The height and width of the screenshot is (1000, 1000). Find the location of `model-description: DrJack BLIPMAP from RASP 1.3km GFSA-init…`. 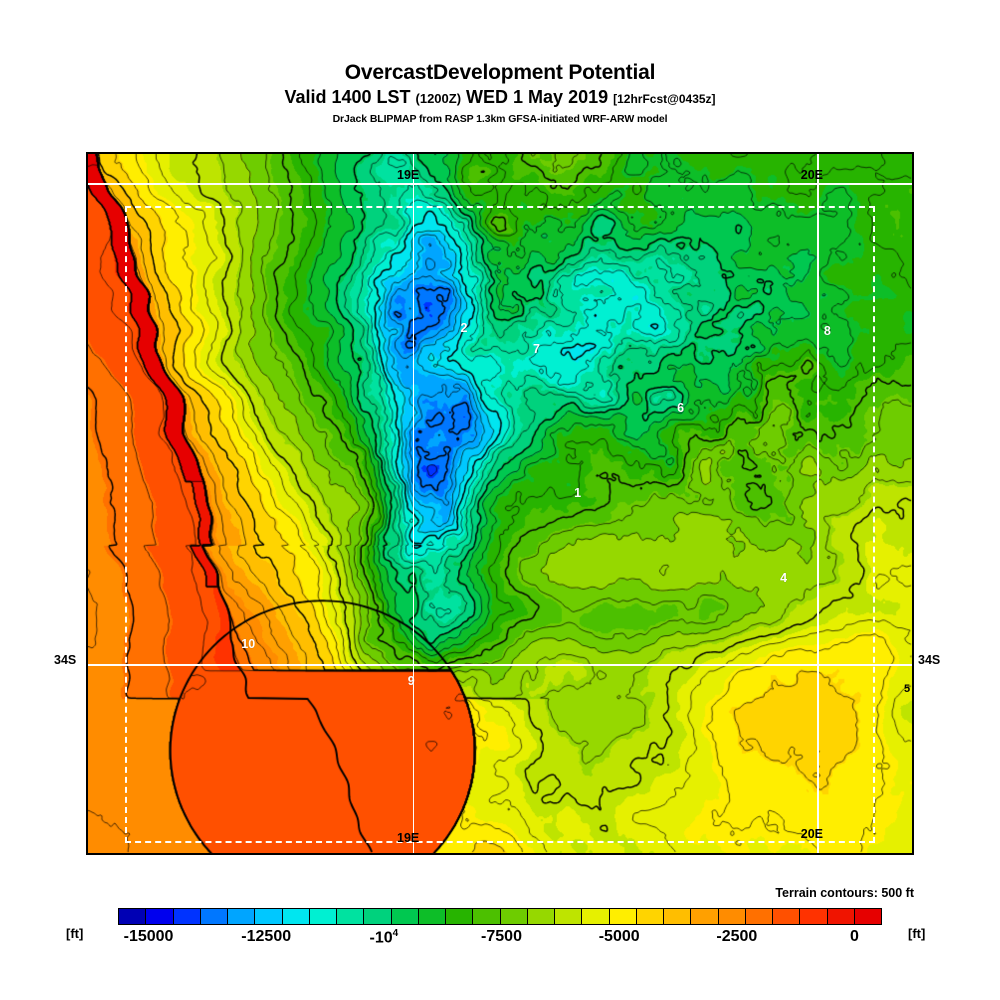

model-description: DrJack BLIPMAP from RASP 1.3km GFSA-init… is located at coordinates (500, 119).